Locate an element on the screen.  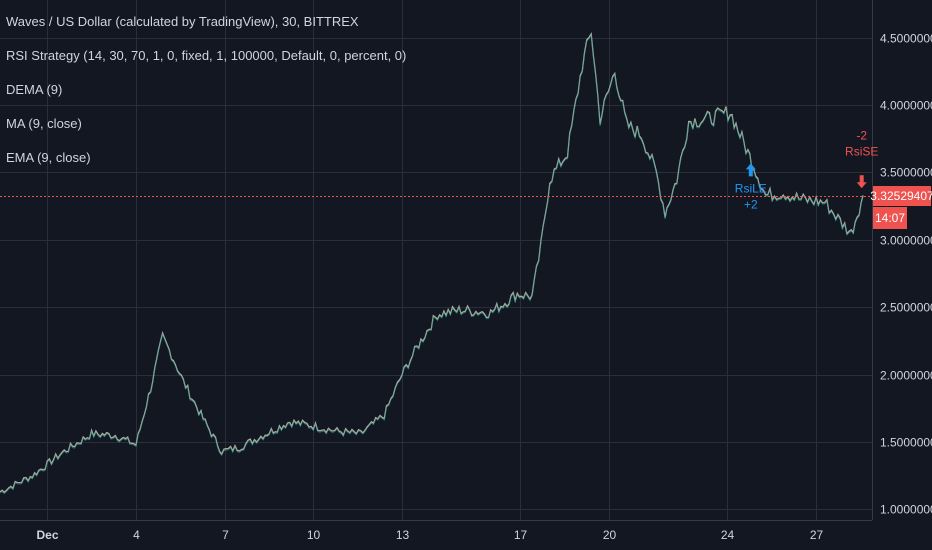
long-signal-label: RsiLE is located at coordinates (751, 188).